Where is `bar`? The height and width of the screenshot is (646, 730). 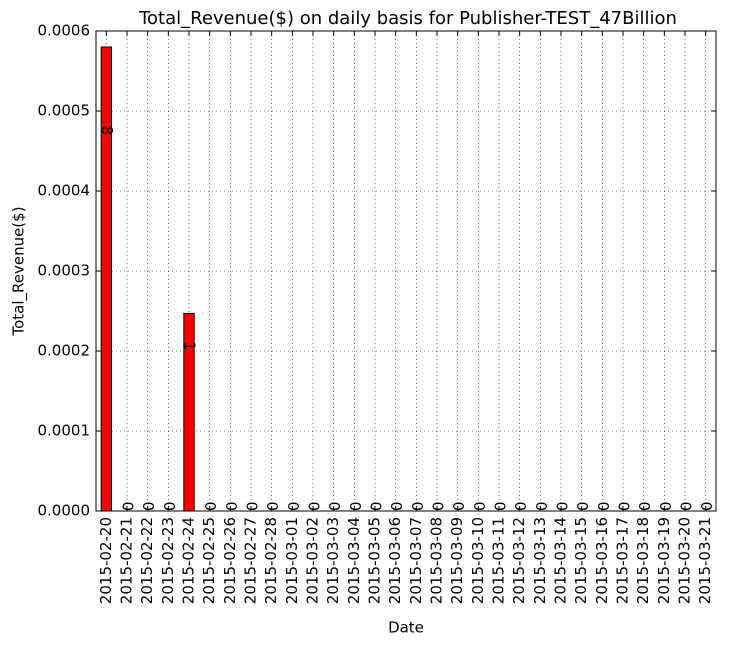
bar is located at coordinates (106, 279).